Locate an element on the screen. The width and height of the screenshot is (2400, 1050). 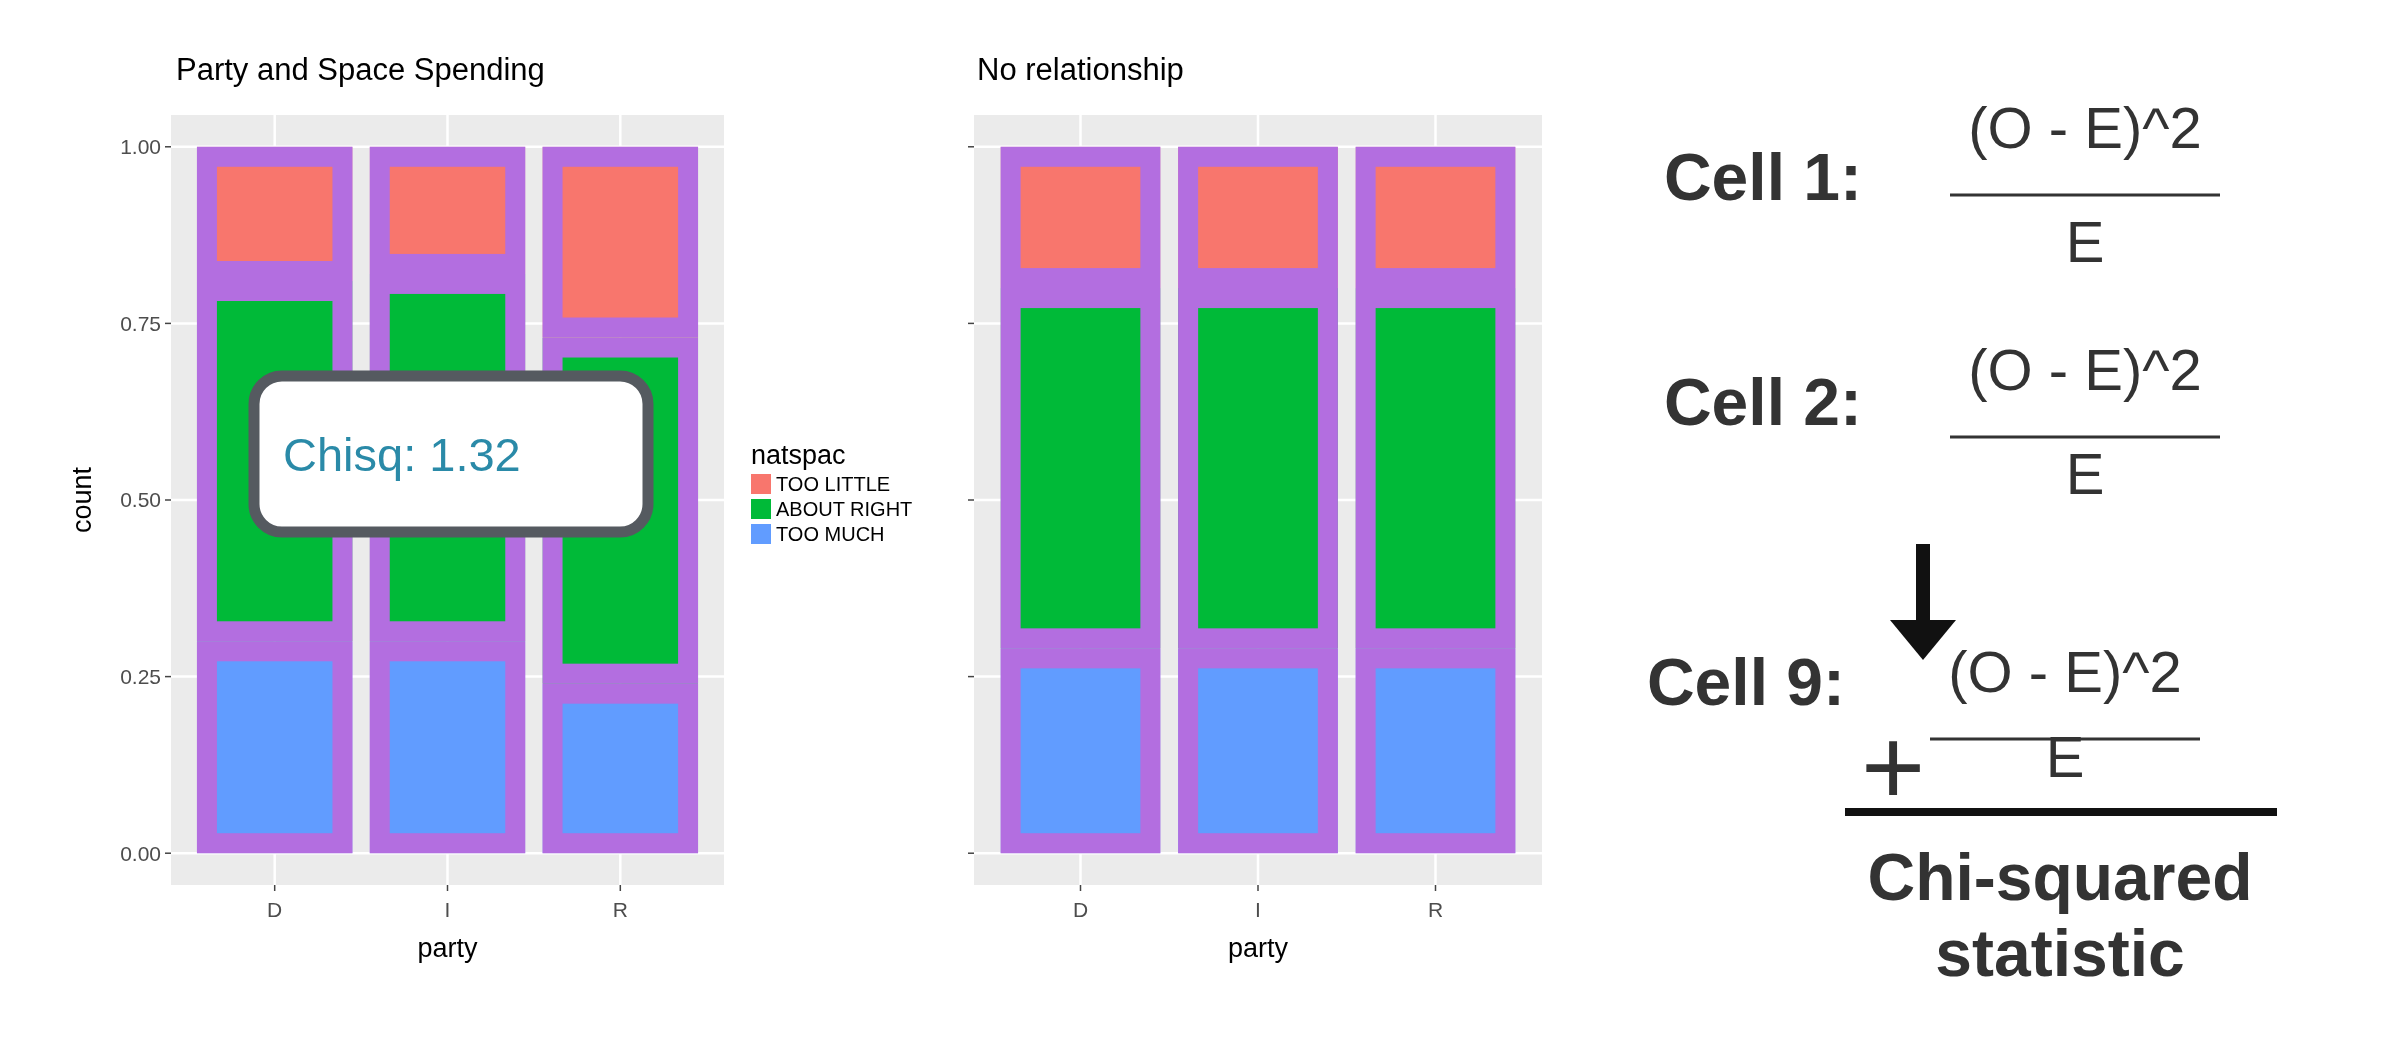
y-tick-label: 0.00 is located at coordinates (140, 853).